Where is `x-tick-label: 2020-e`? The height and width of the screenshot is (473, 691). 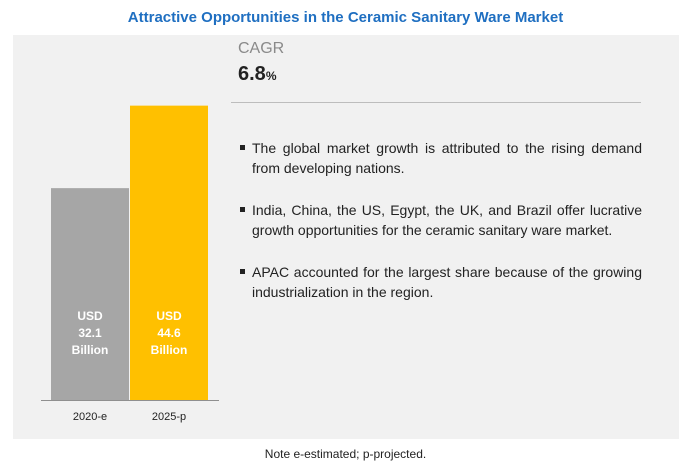 x-tick-label: 2020-e is located at coordinates (90, 417).